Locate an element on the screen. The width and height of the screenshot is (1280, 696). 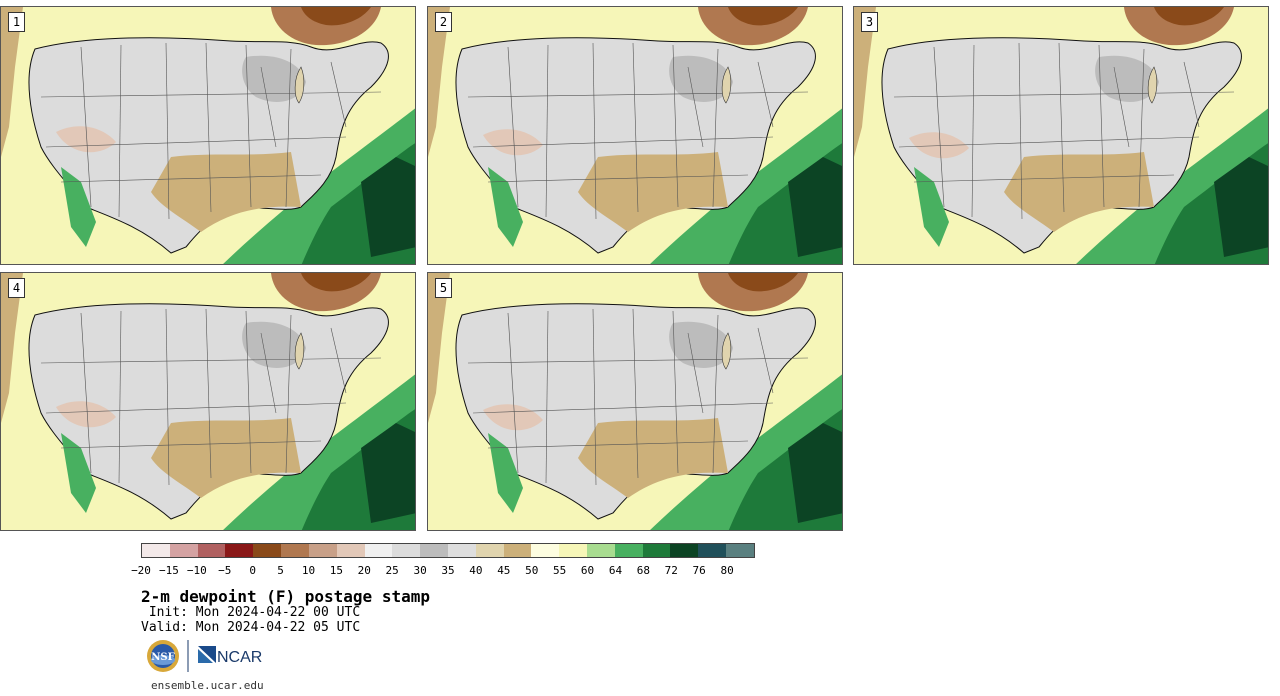
colorbar-tick-label: 72 is located at coordinates (671, 570).